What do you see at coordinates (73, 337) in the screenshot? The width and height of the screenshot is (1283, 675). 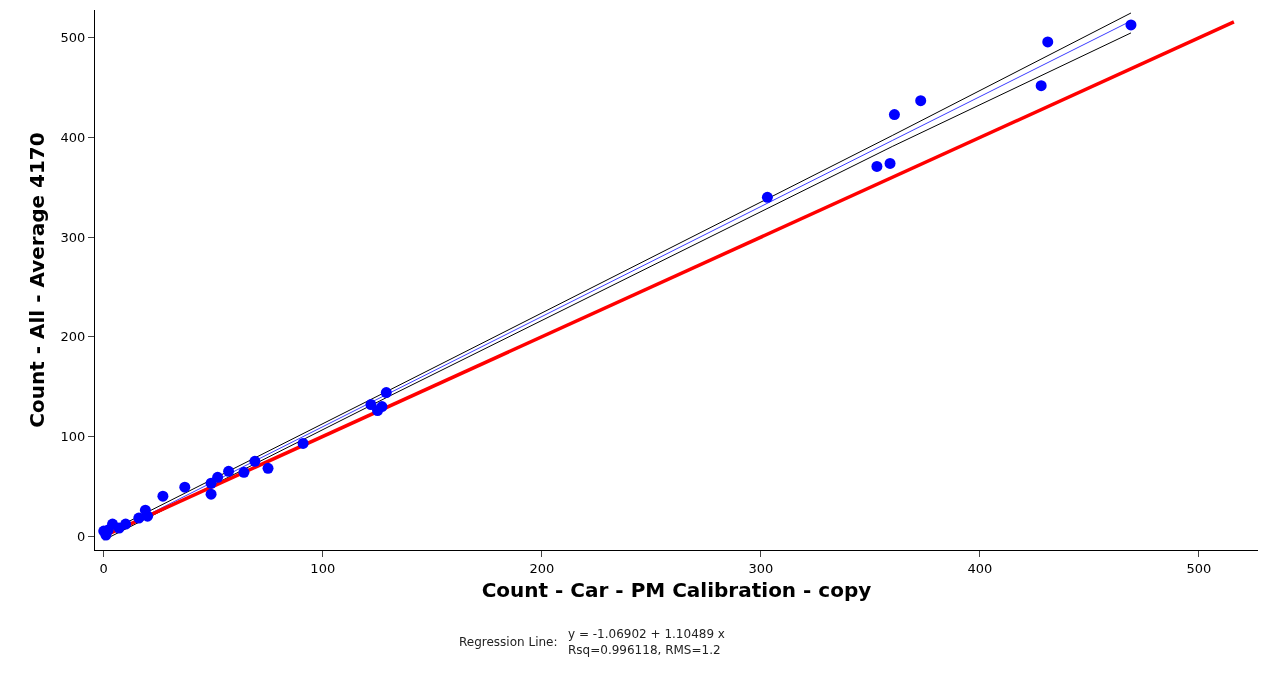 I see `y-tick-label: 200` at bounding box center [73, 337].